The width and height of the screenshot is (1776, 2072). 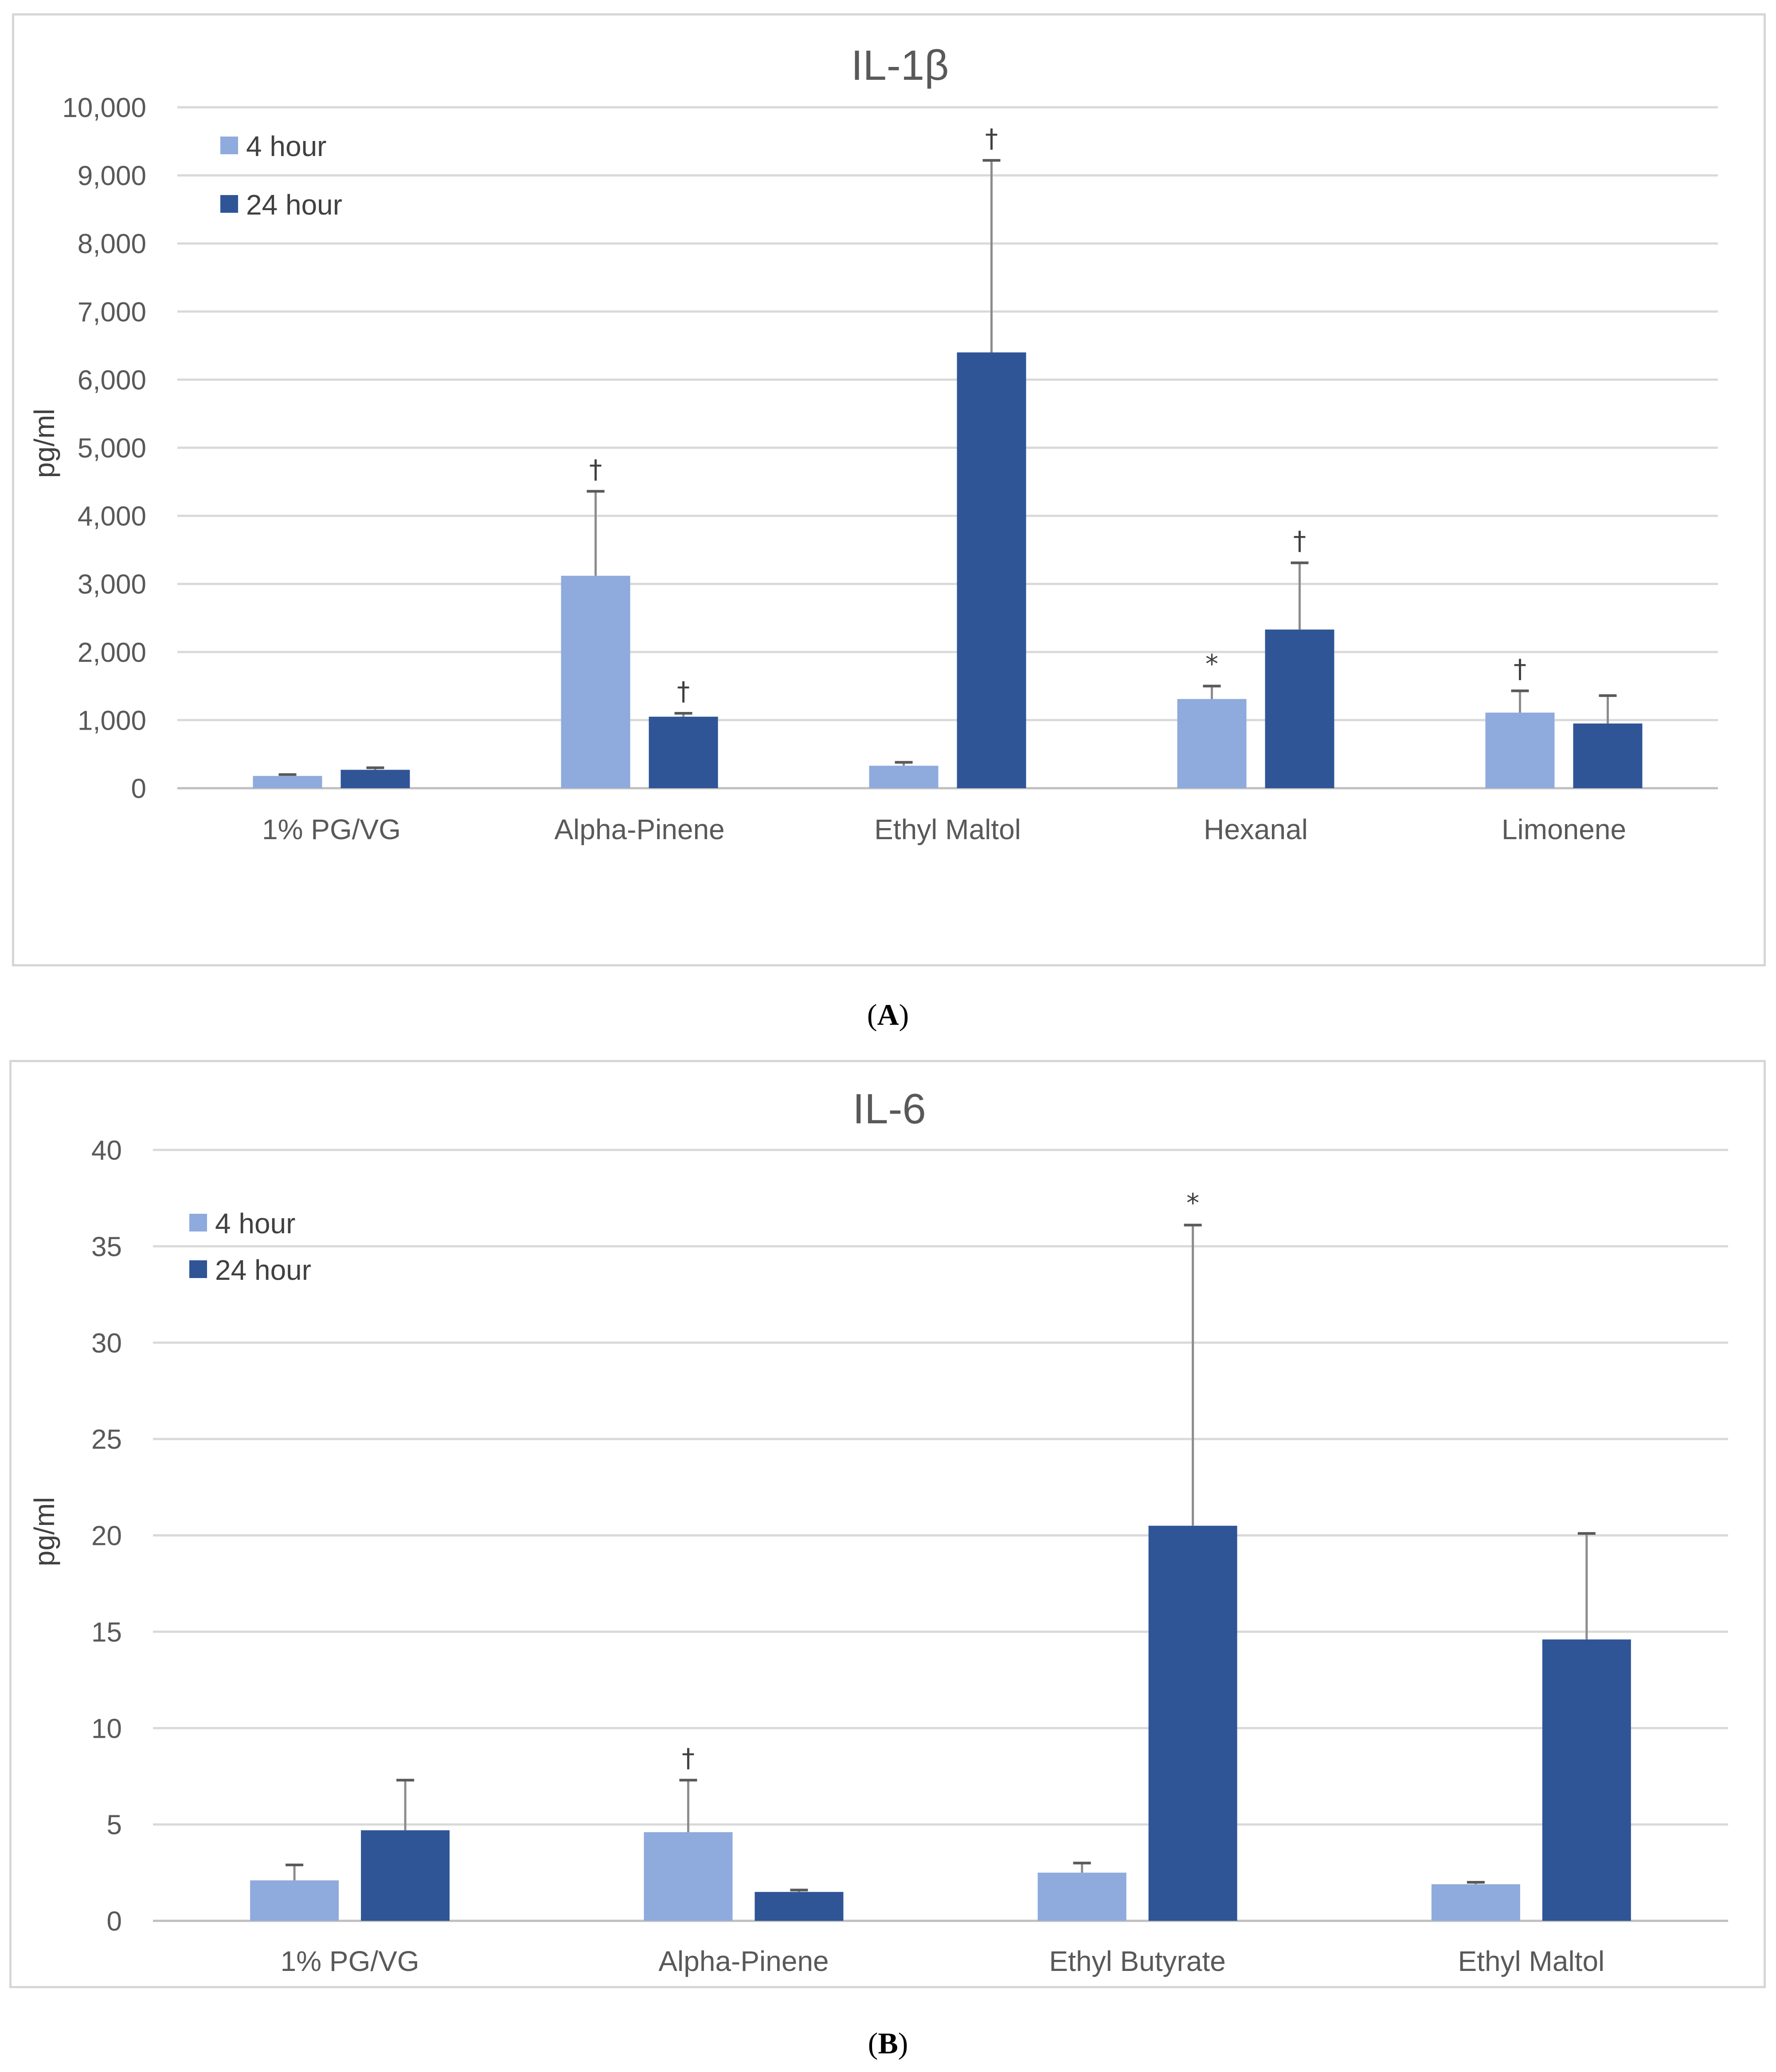 What do you see at coordinates (107, 1632) in the screenshot?
I see `chart-b-y-tick-label: 15` at bounding box center [107, 1632].